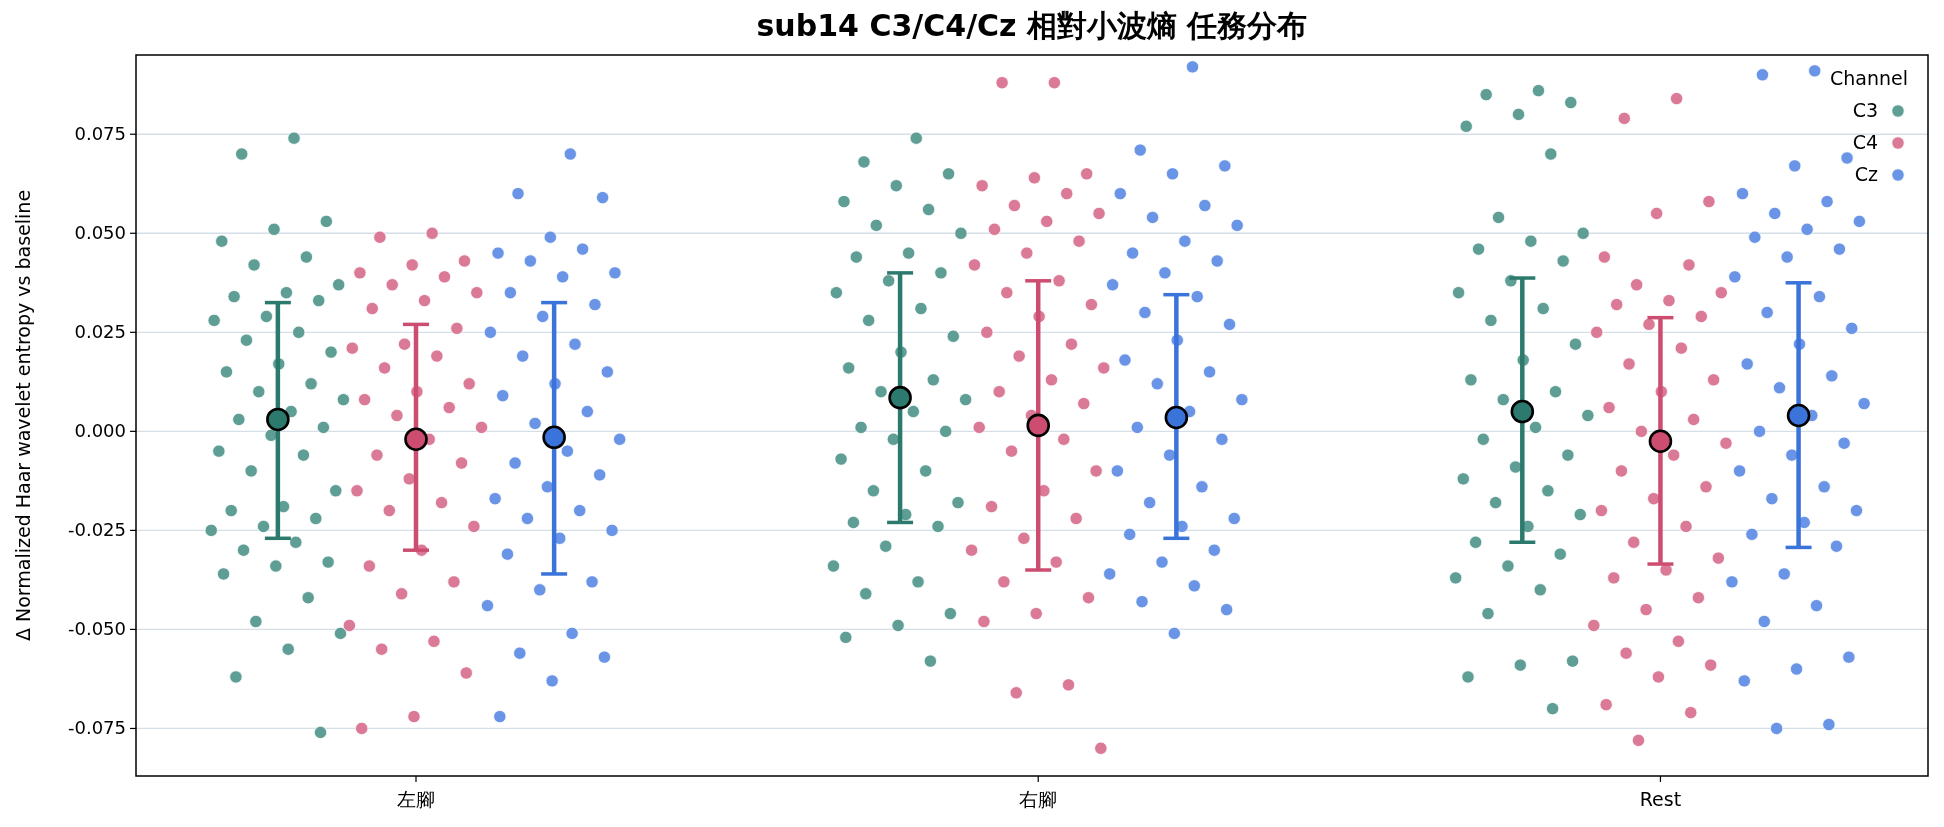 The image size is (1944, 827). What do you see at coordinates (1660, 799) in the screenshot?
I see `x-tick-label: Rest` at bounding box center [1660, 799].